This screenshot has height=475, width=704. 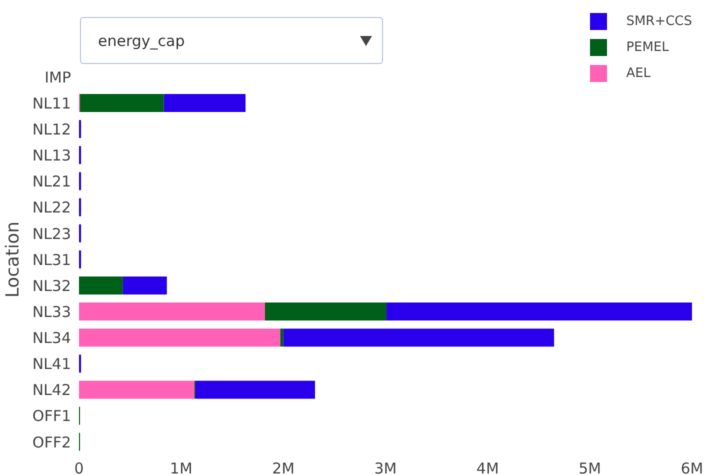 I want to click on y-tick-label: NL13, so click(x=51, y=155).